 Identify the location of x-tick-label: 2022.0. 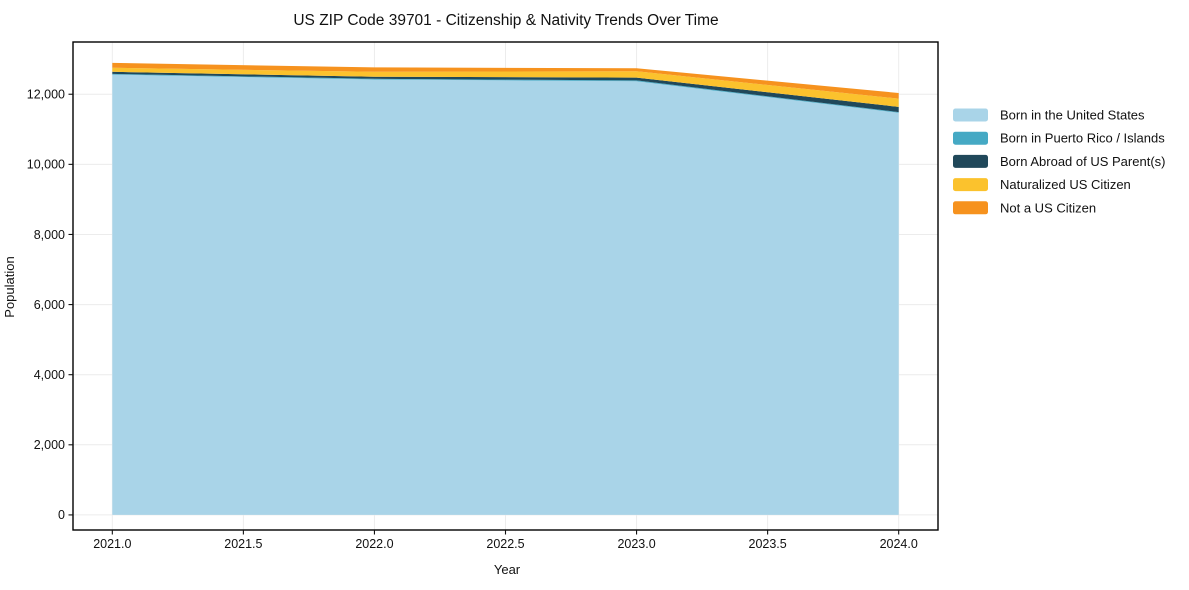
(374, 544).